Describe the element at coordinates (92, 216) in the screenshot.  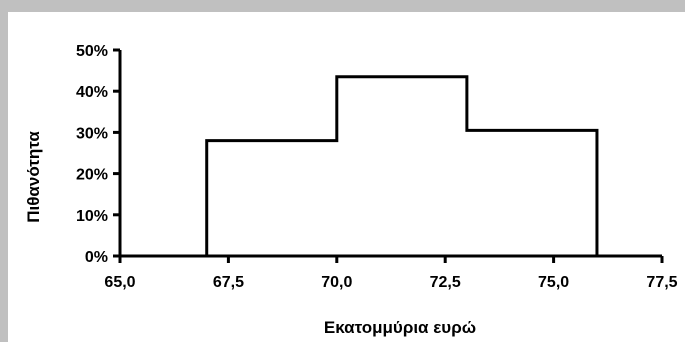
I see `y-tick-label: 10%` at that location.